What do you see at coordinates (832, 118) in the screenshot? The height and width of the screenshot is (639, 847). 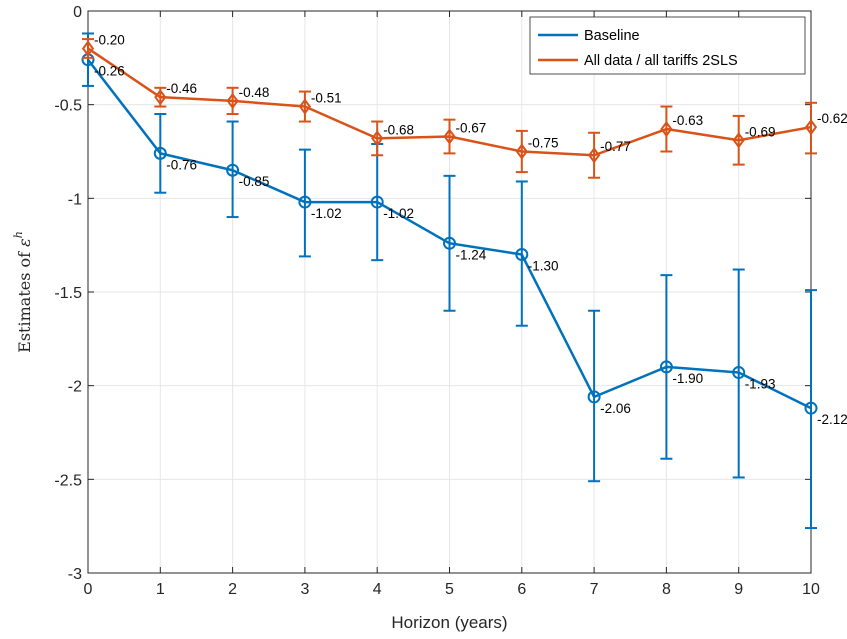 I see `data-label-1-10: -0.62` at bounding box center [832, 118].